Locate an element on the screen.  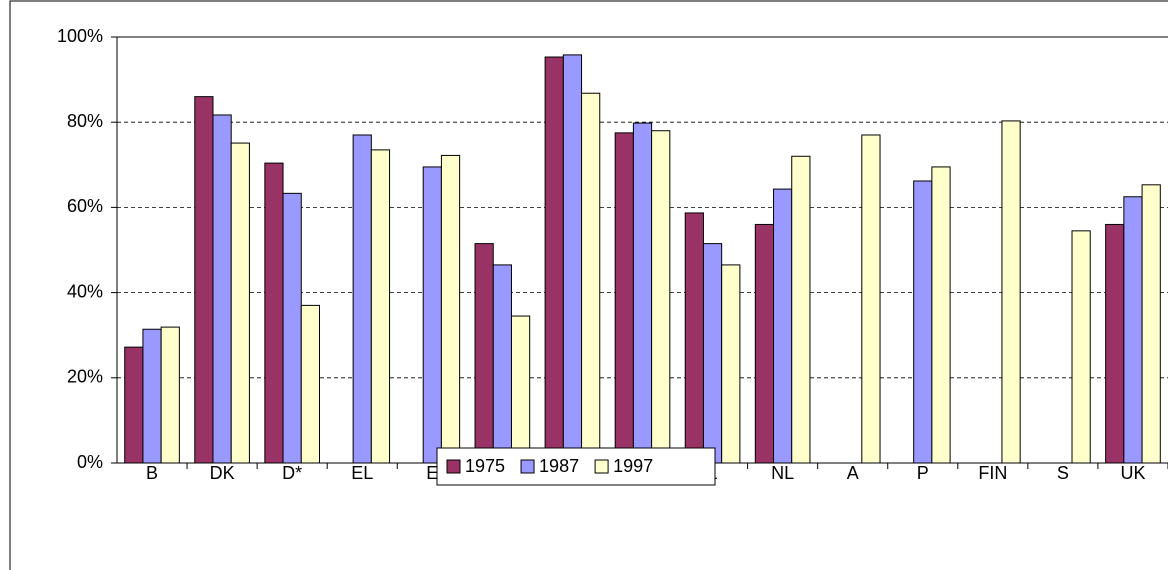
x-tick-label: D* is located at coordinates (292, 473).